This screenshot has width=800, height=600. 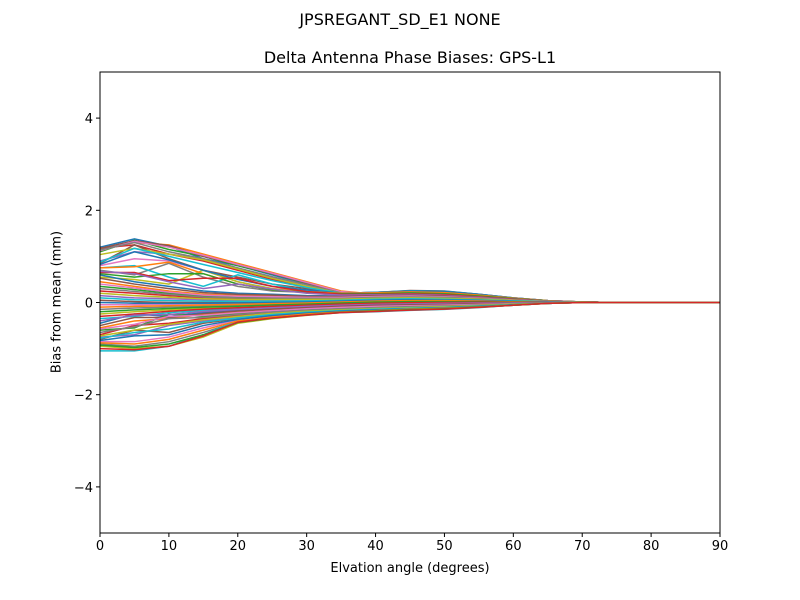 I want to click on x-tick-label: 80, so click(x=651, y=546).